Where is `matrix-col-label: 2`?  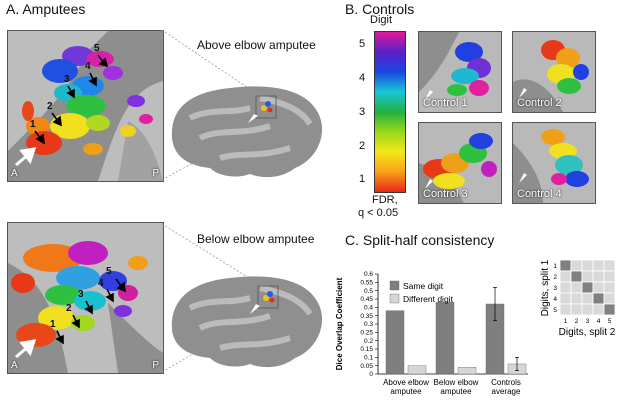
matrix-col-label: 2 is located at coordinates (577, 321).